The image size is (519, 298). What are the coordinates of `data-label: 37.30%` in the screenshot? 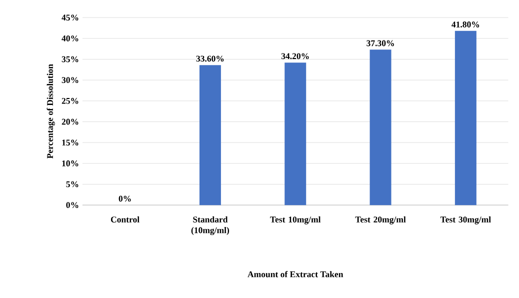 It's located at (380, 43).